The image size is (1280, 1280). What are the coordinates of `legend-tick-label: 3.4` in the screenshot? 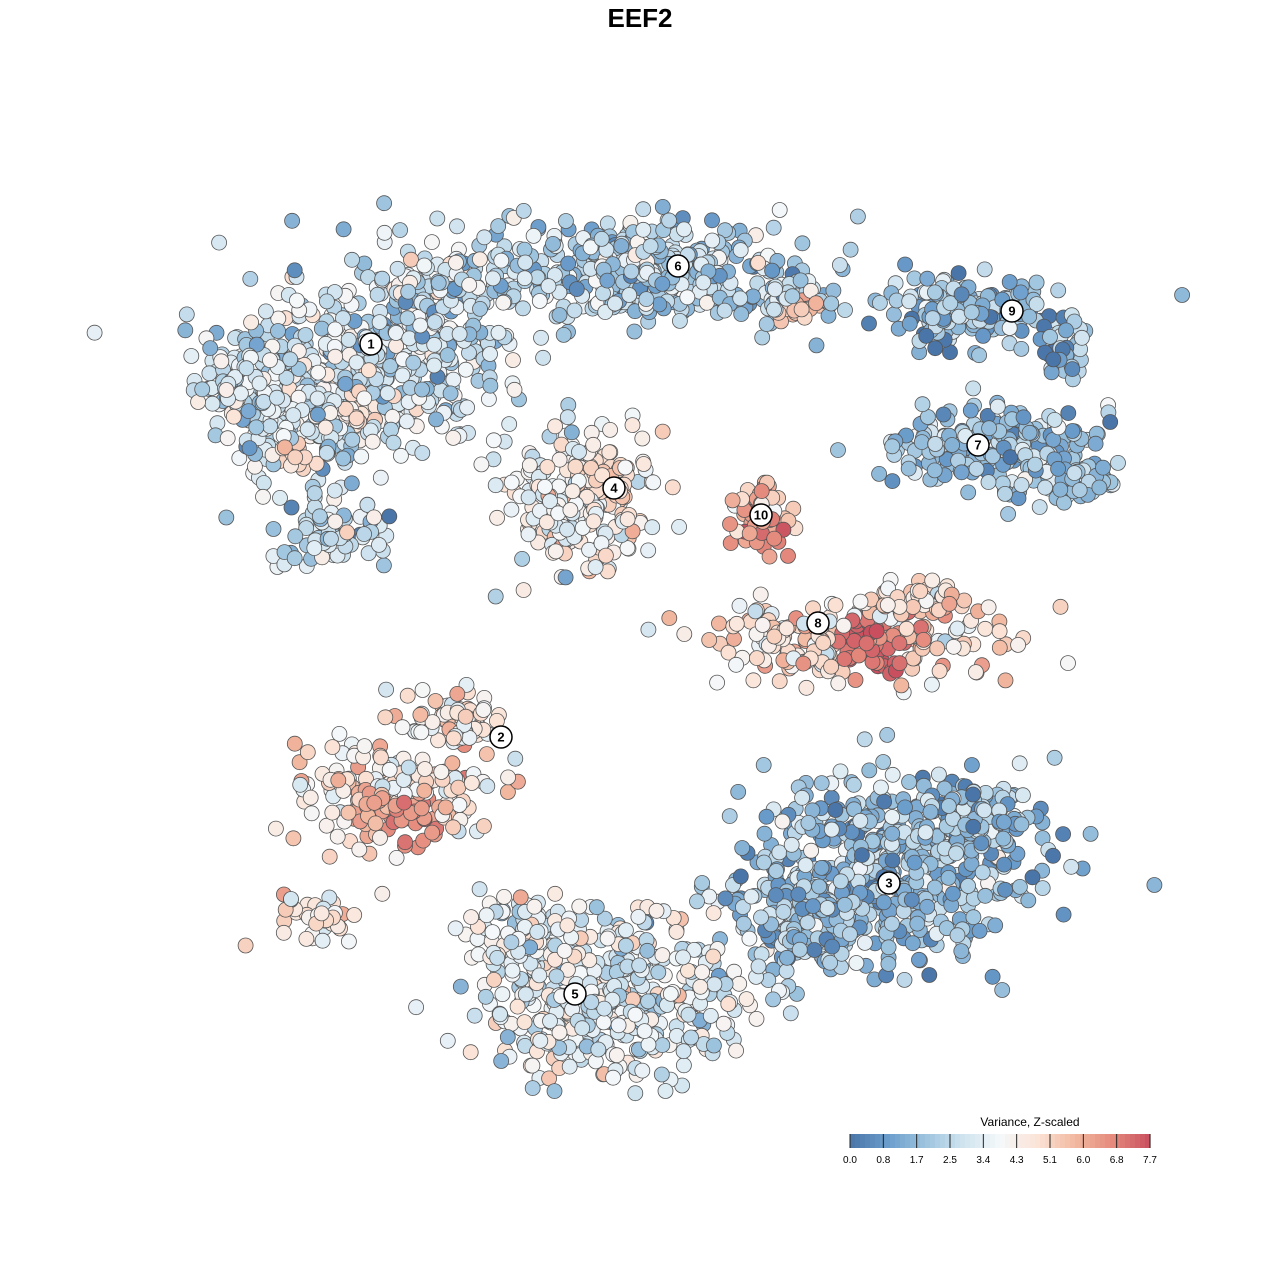 It's located at (983, 1160).